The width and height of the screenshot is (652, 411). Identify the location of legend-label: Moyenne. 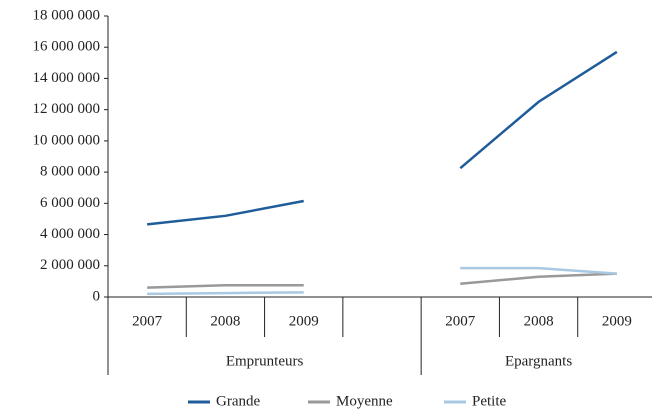
(364, 401).